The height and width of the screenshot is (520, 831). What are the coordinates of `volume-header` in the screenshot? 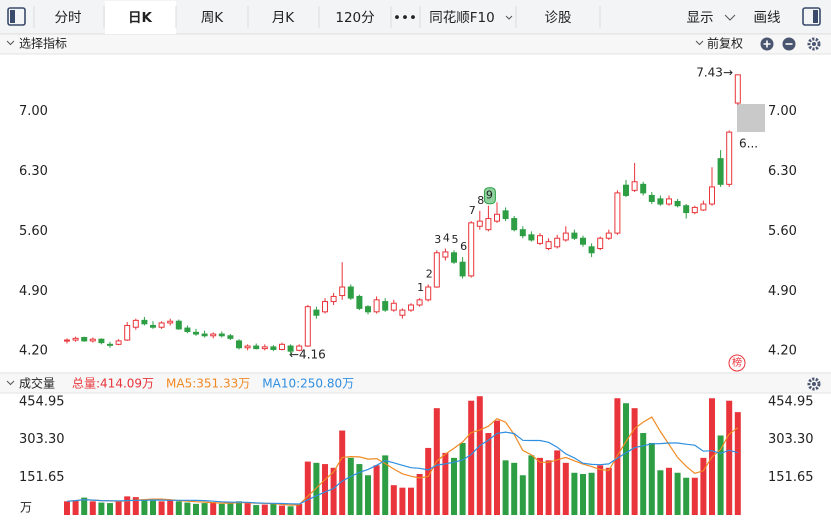 It's located at (415, 383).